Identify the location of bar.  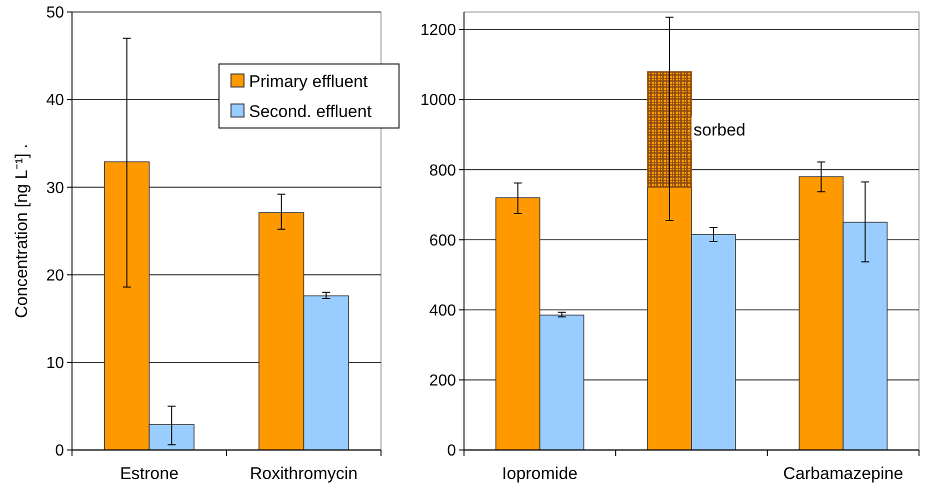
(669, 129).